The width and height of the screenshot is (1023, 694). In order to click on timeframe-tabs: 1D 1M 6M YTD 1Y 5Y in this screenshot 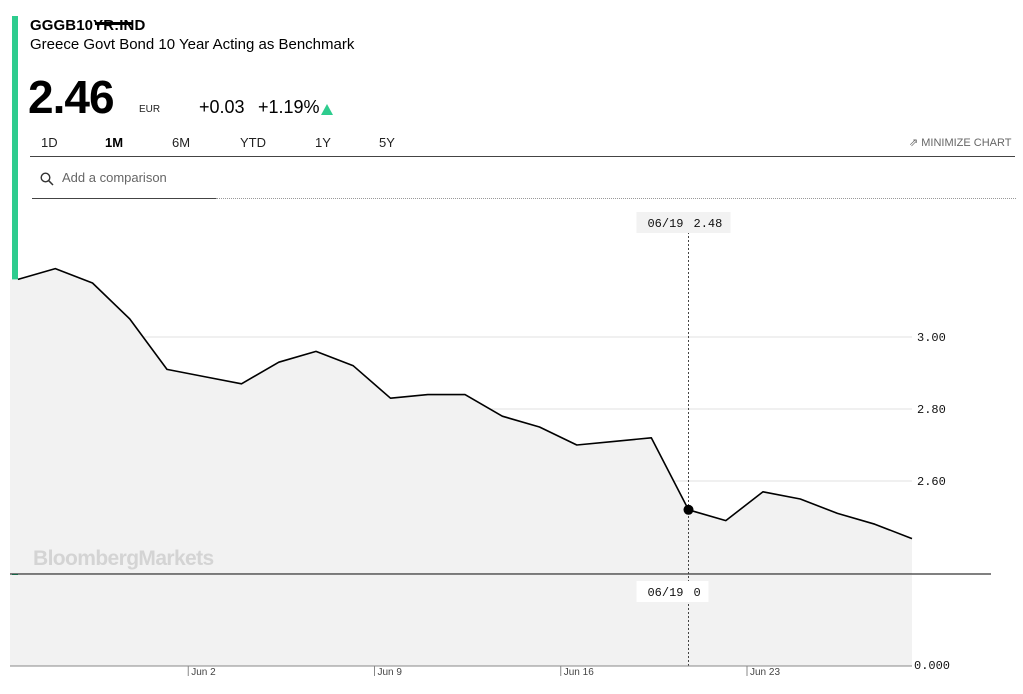, I will do `click(525, 144)`.